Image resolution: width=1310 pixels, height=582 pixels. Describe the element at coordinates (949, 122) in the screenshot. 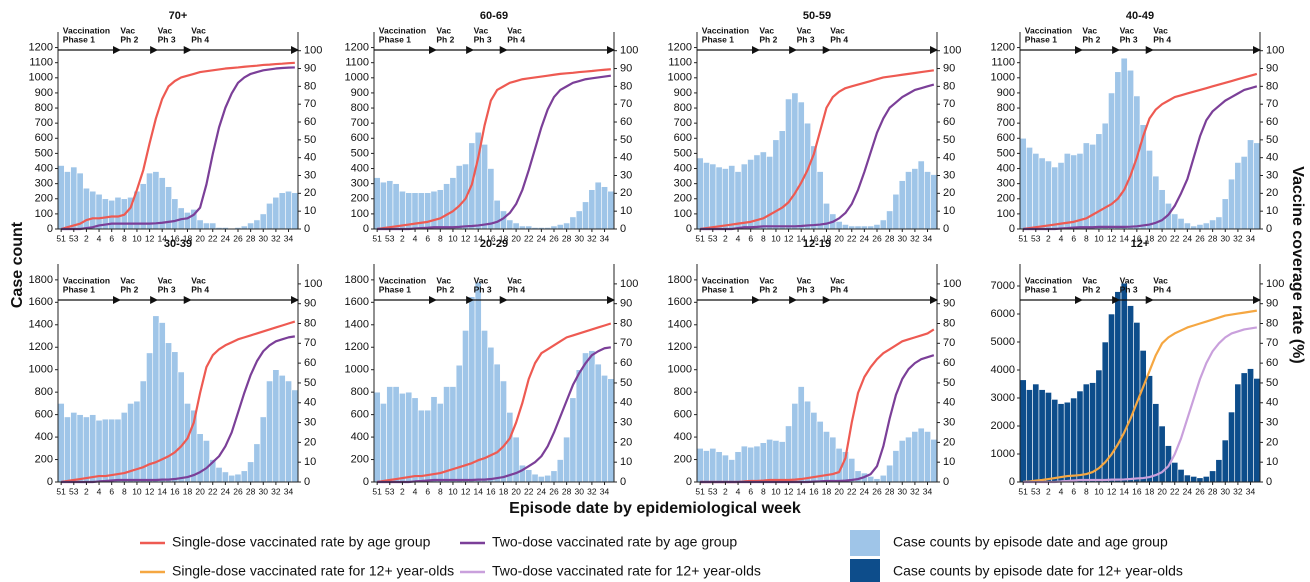

I see `y2-tick-label: 60` at that location.